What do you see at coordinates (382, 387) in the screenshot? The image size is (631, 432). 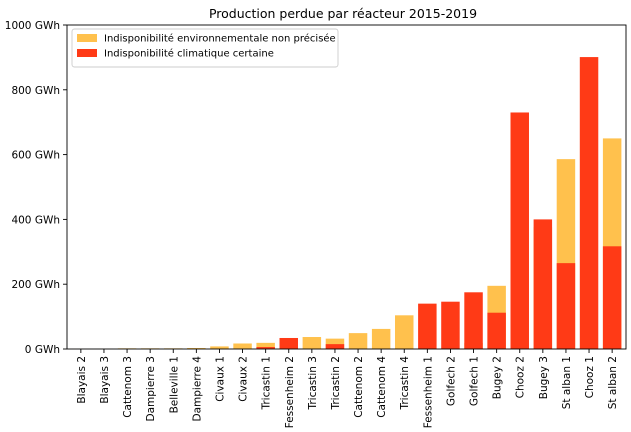 I see `x-tick-label: Cattenom 4` at bounding box center [382, 387].